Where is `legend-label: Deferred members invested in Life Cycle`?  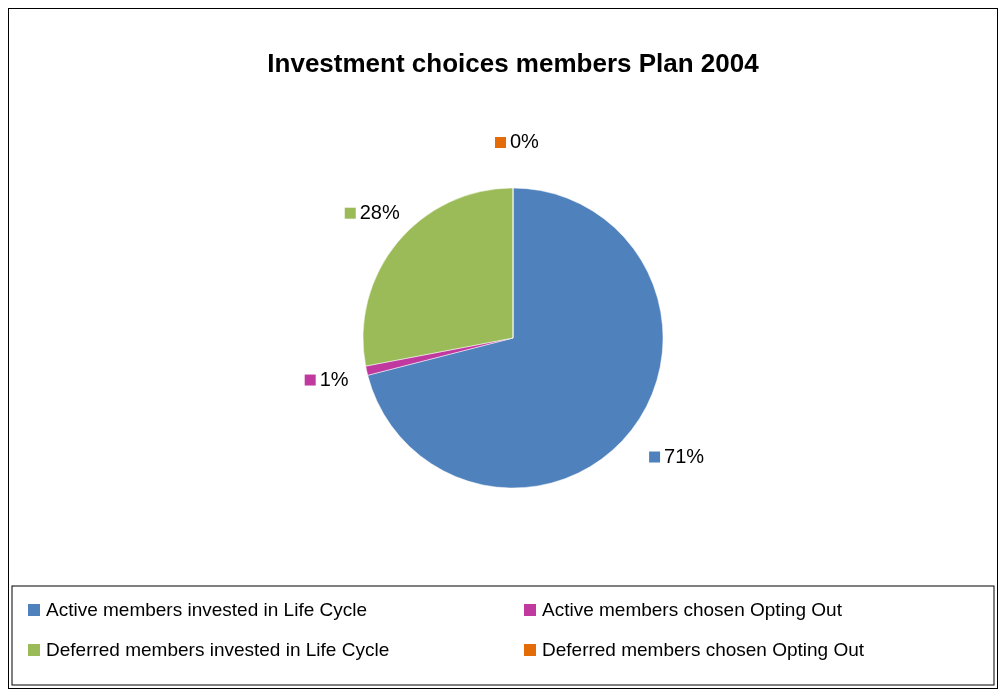
legend-label: Deferred members invested in Life Cycle is located at coordinates (218, 649).